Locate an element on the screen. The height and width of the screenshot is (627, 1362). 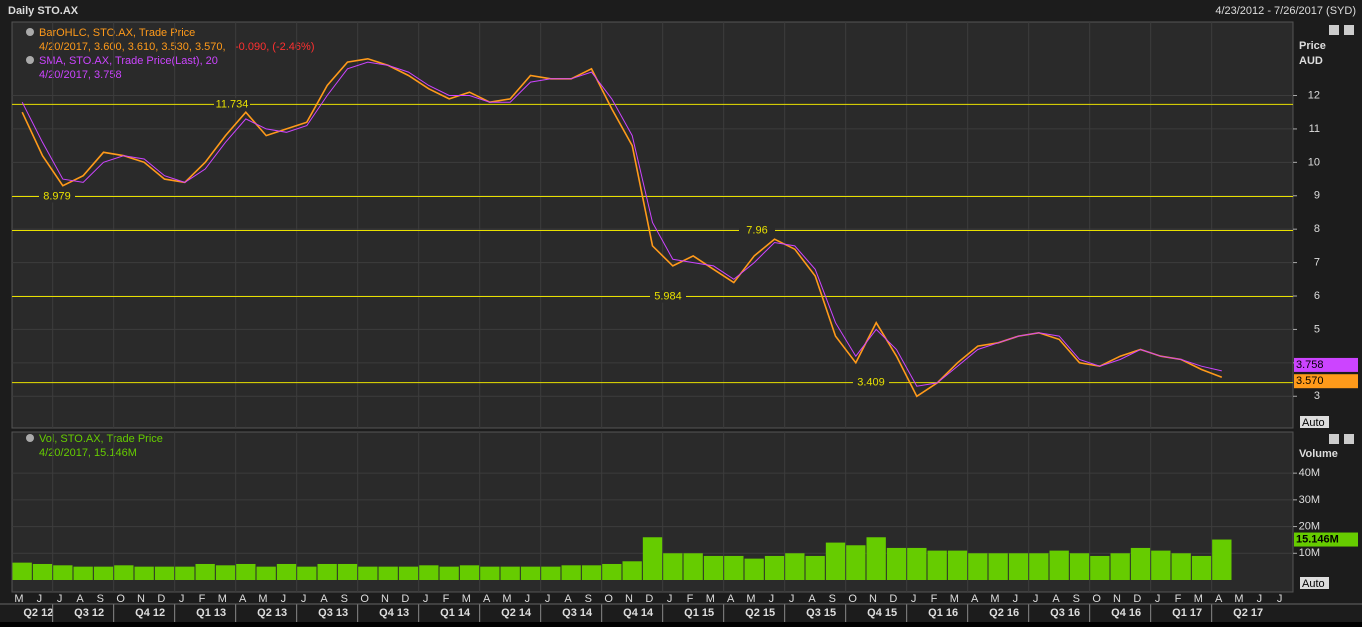
legend-detail: 4/20/2017, 3.758 is located at coordinates (80, 75).